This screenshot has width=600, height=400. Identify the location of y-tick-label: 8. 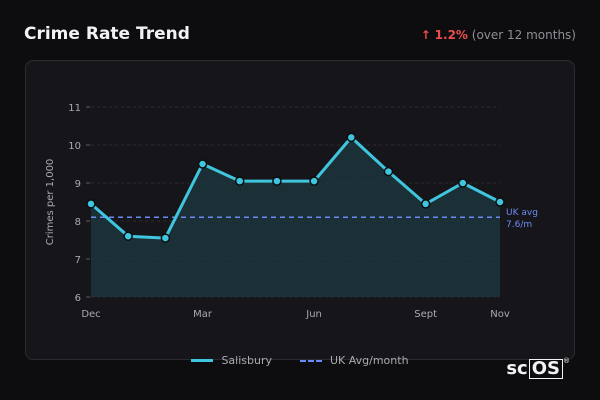
(78, 222).